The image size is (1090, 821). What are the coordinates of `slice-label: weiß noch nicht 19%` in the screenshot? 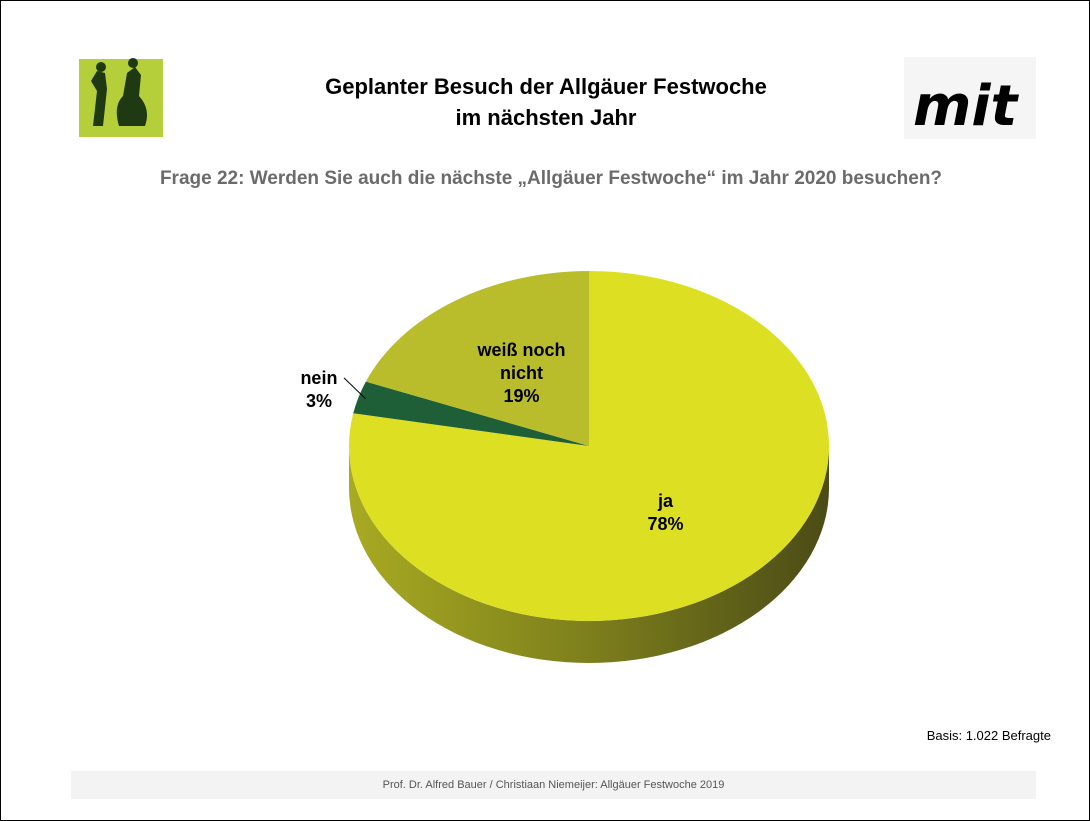 It's located at (522, 373).